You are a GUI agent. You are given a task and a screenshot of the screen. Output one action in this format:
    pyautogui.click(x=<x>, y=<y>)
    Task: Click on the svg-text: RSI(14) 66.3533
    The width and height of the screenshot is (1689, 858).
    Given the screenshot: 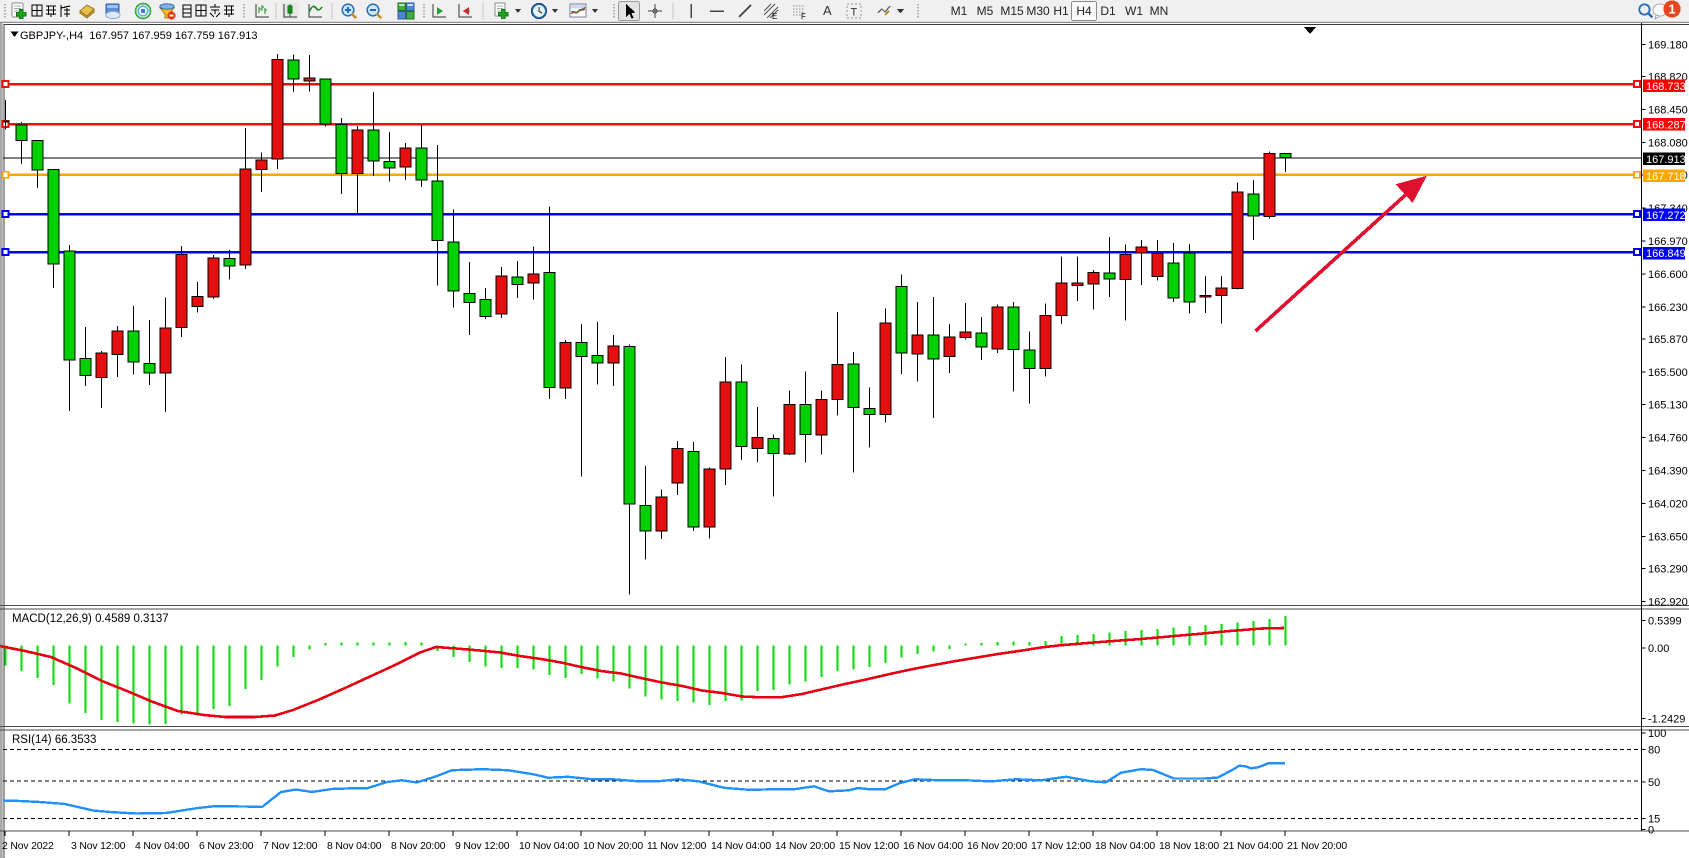 What is the action you would take?
    pyautogui.click(x=54, y=740)
    